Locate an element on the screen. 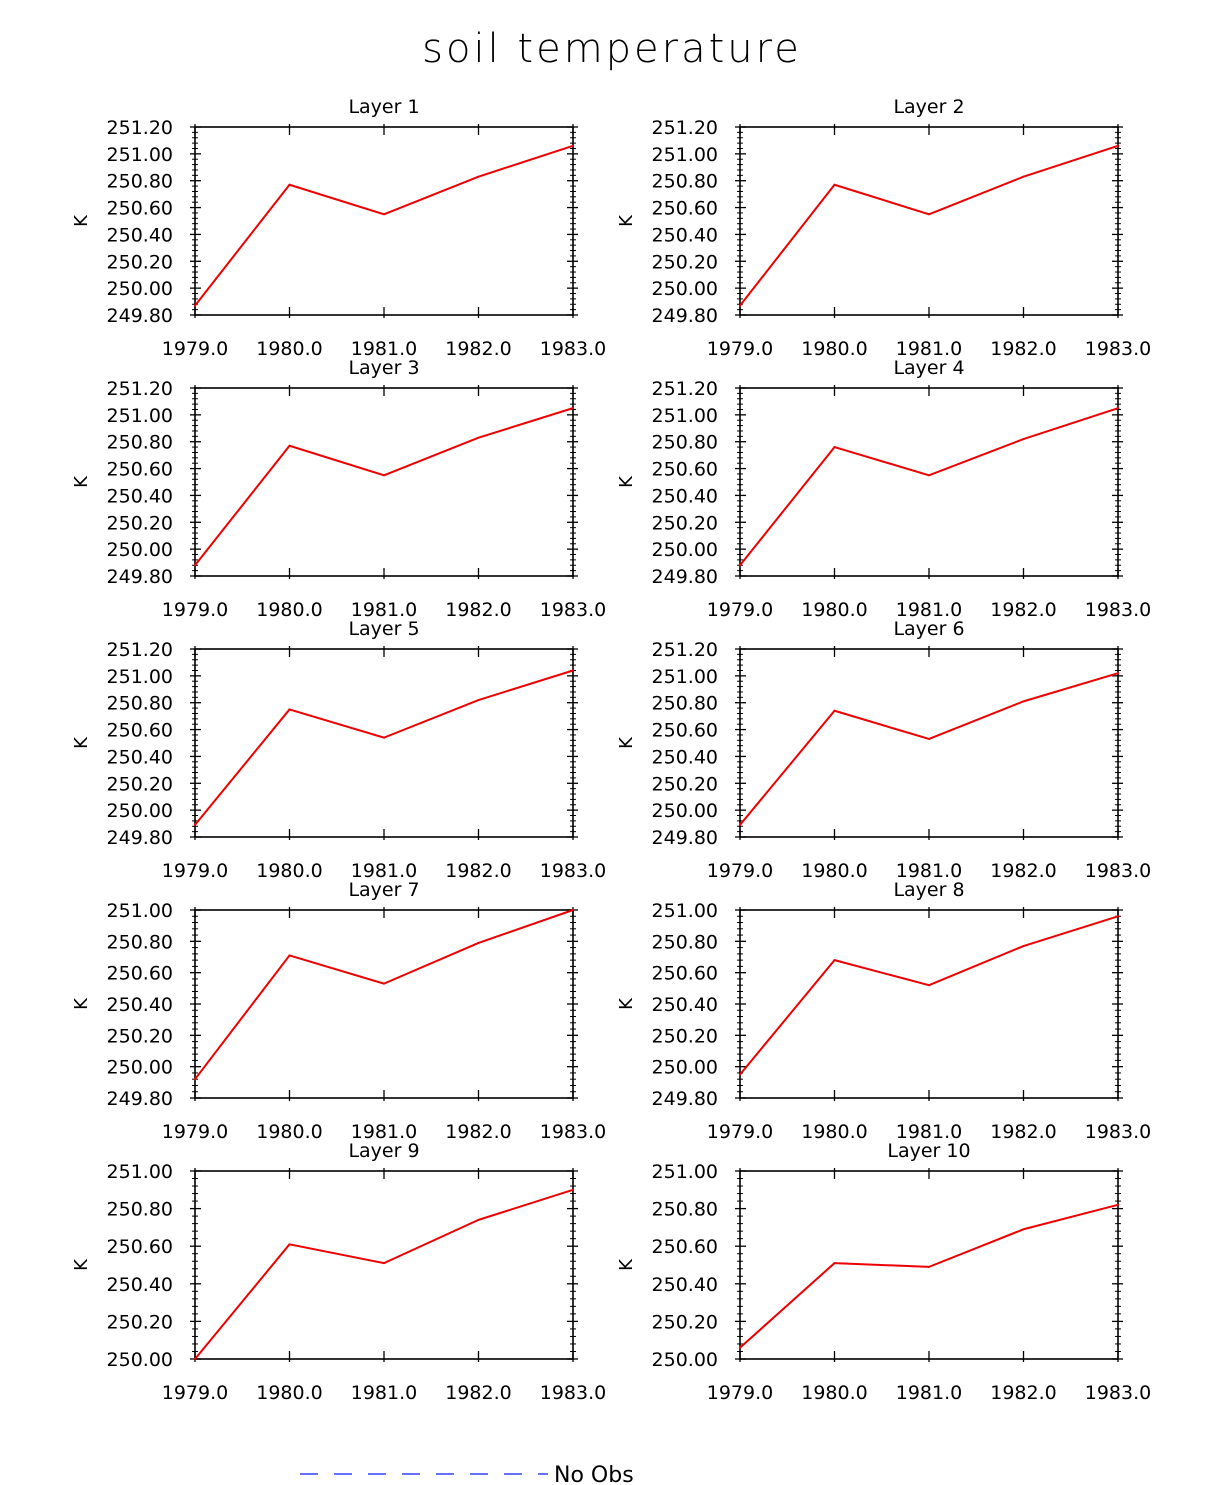 Image resolution: width=1224 pixels, height=1485 pixels. panel-title: Layer 2 is located at coordinates (928, 107).